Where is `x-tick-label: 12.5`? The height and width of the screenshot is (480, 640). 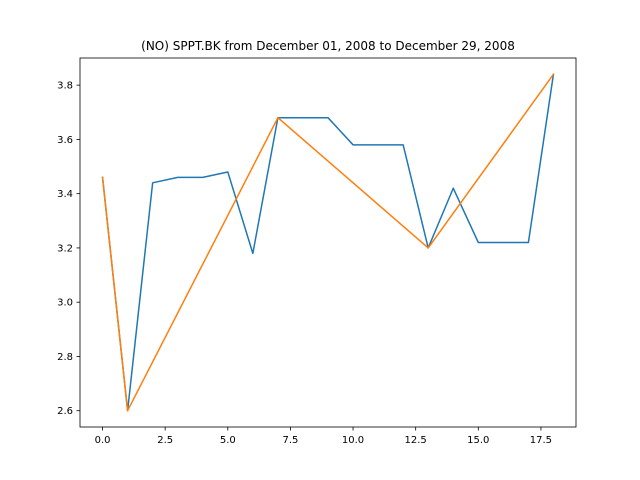 x-tick-label: 12.5 is located at coordinates (416, 440).